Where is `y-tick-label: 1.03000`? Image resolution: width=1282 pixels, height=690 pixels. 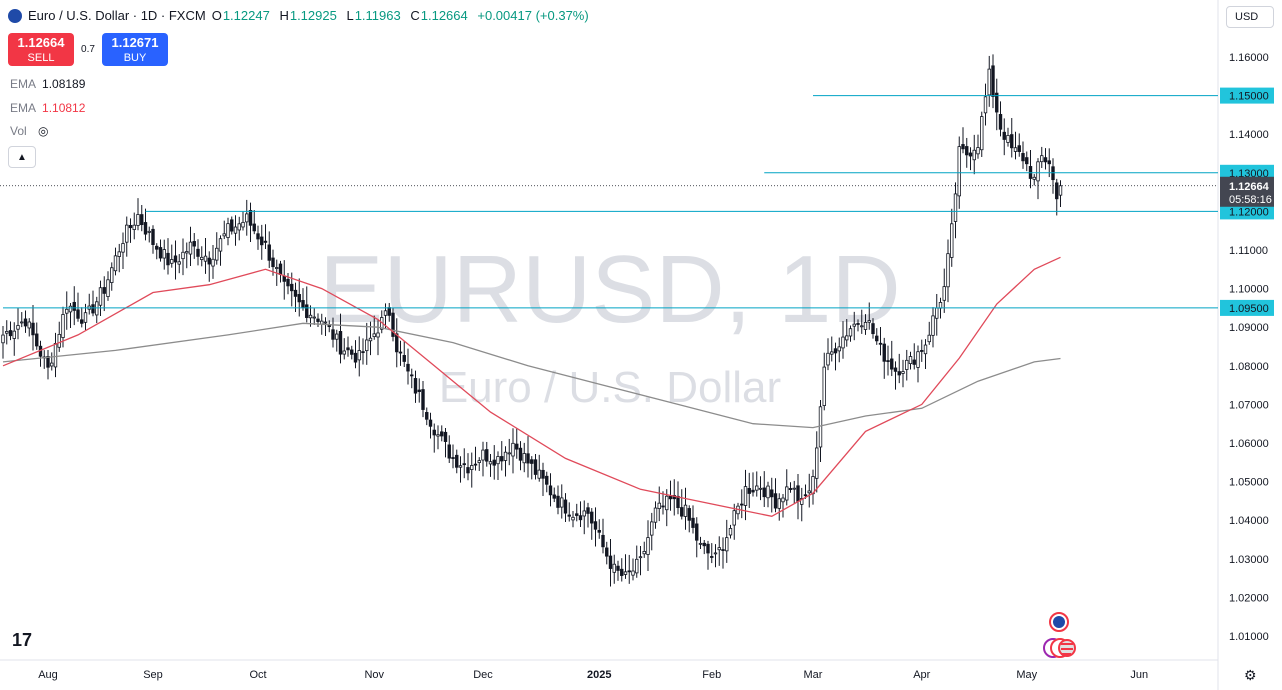 y-tick-label: 1.03000 is located at coordinates (1249, 560).